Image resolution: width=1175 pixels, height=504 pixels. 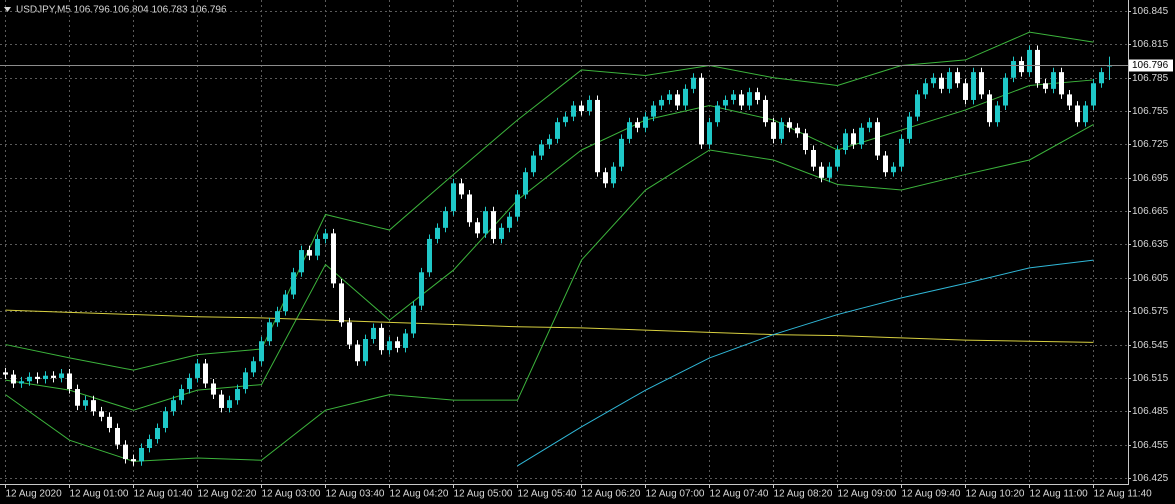 What do you see at coordinates (1150, 478) in the screenshot?
I see `y-tick-label: 106.425` at bounding box center [1150, 478].